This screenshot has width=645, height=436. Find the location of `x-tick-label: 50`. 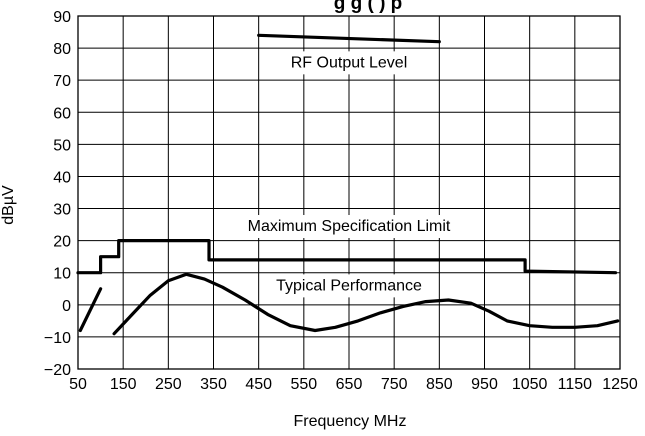

x-tick-label: 50 is located at coordinates (78, 384).